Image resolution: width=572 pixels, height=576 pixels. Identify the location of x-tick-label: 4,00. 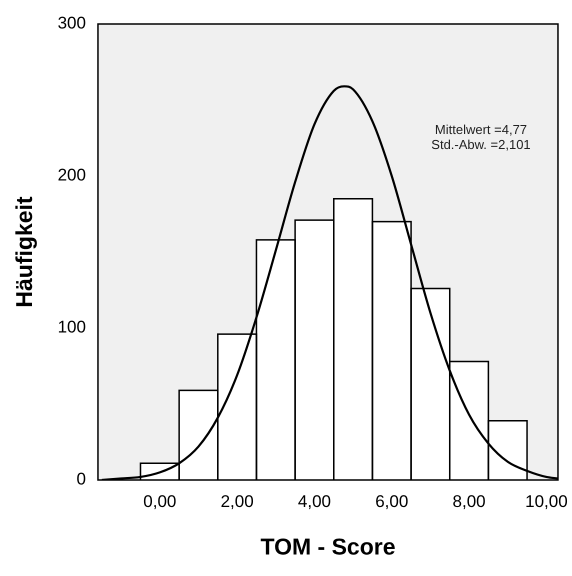
(314, 501).